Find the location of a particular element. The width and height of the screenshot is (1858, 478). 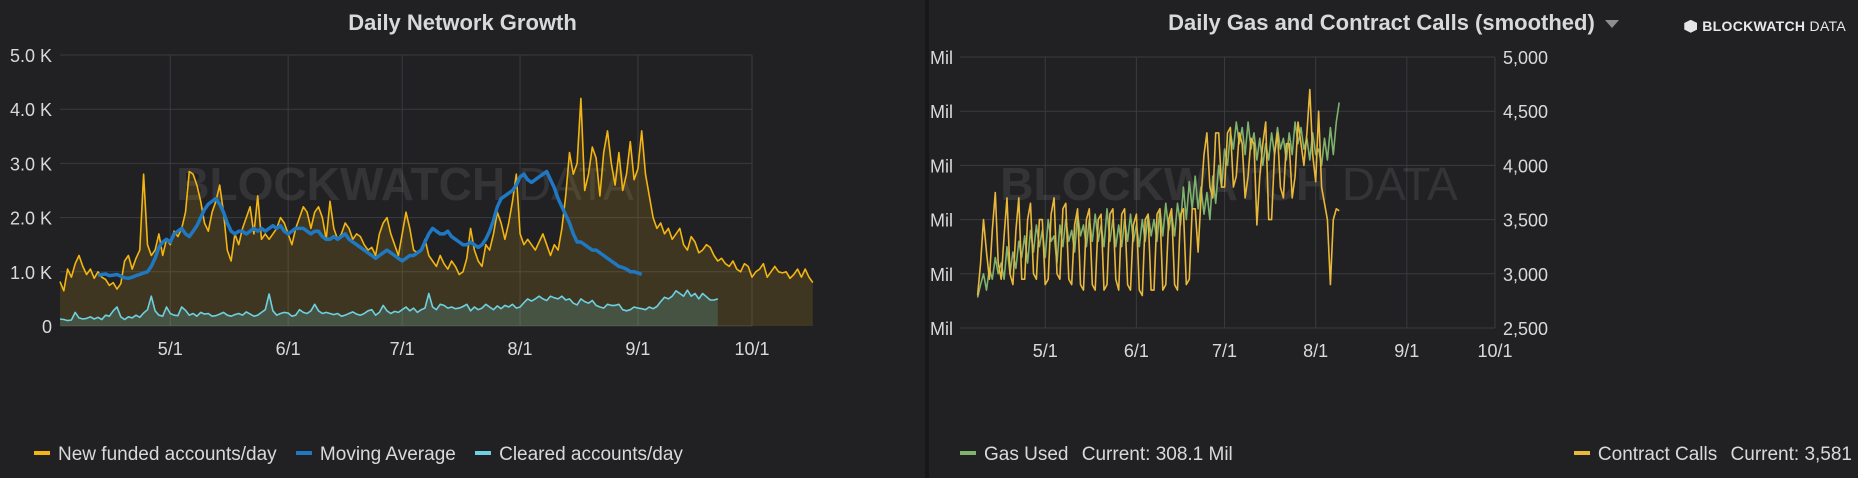

brand-logo: BLOCKWATCH DATA is located at coordinates (1765, 26).